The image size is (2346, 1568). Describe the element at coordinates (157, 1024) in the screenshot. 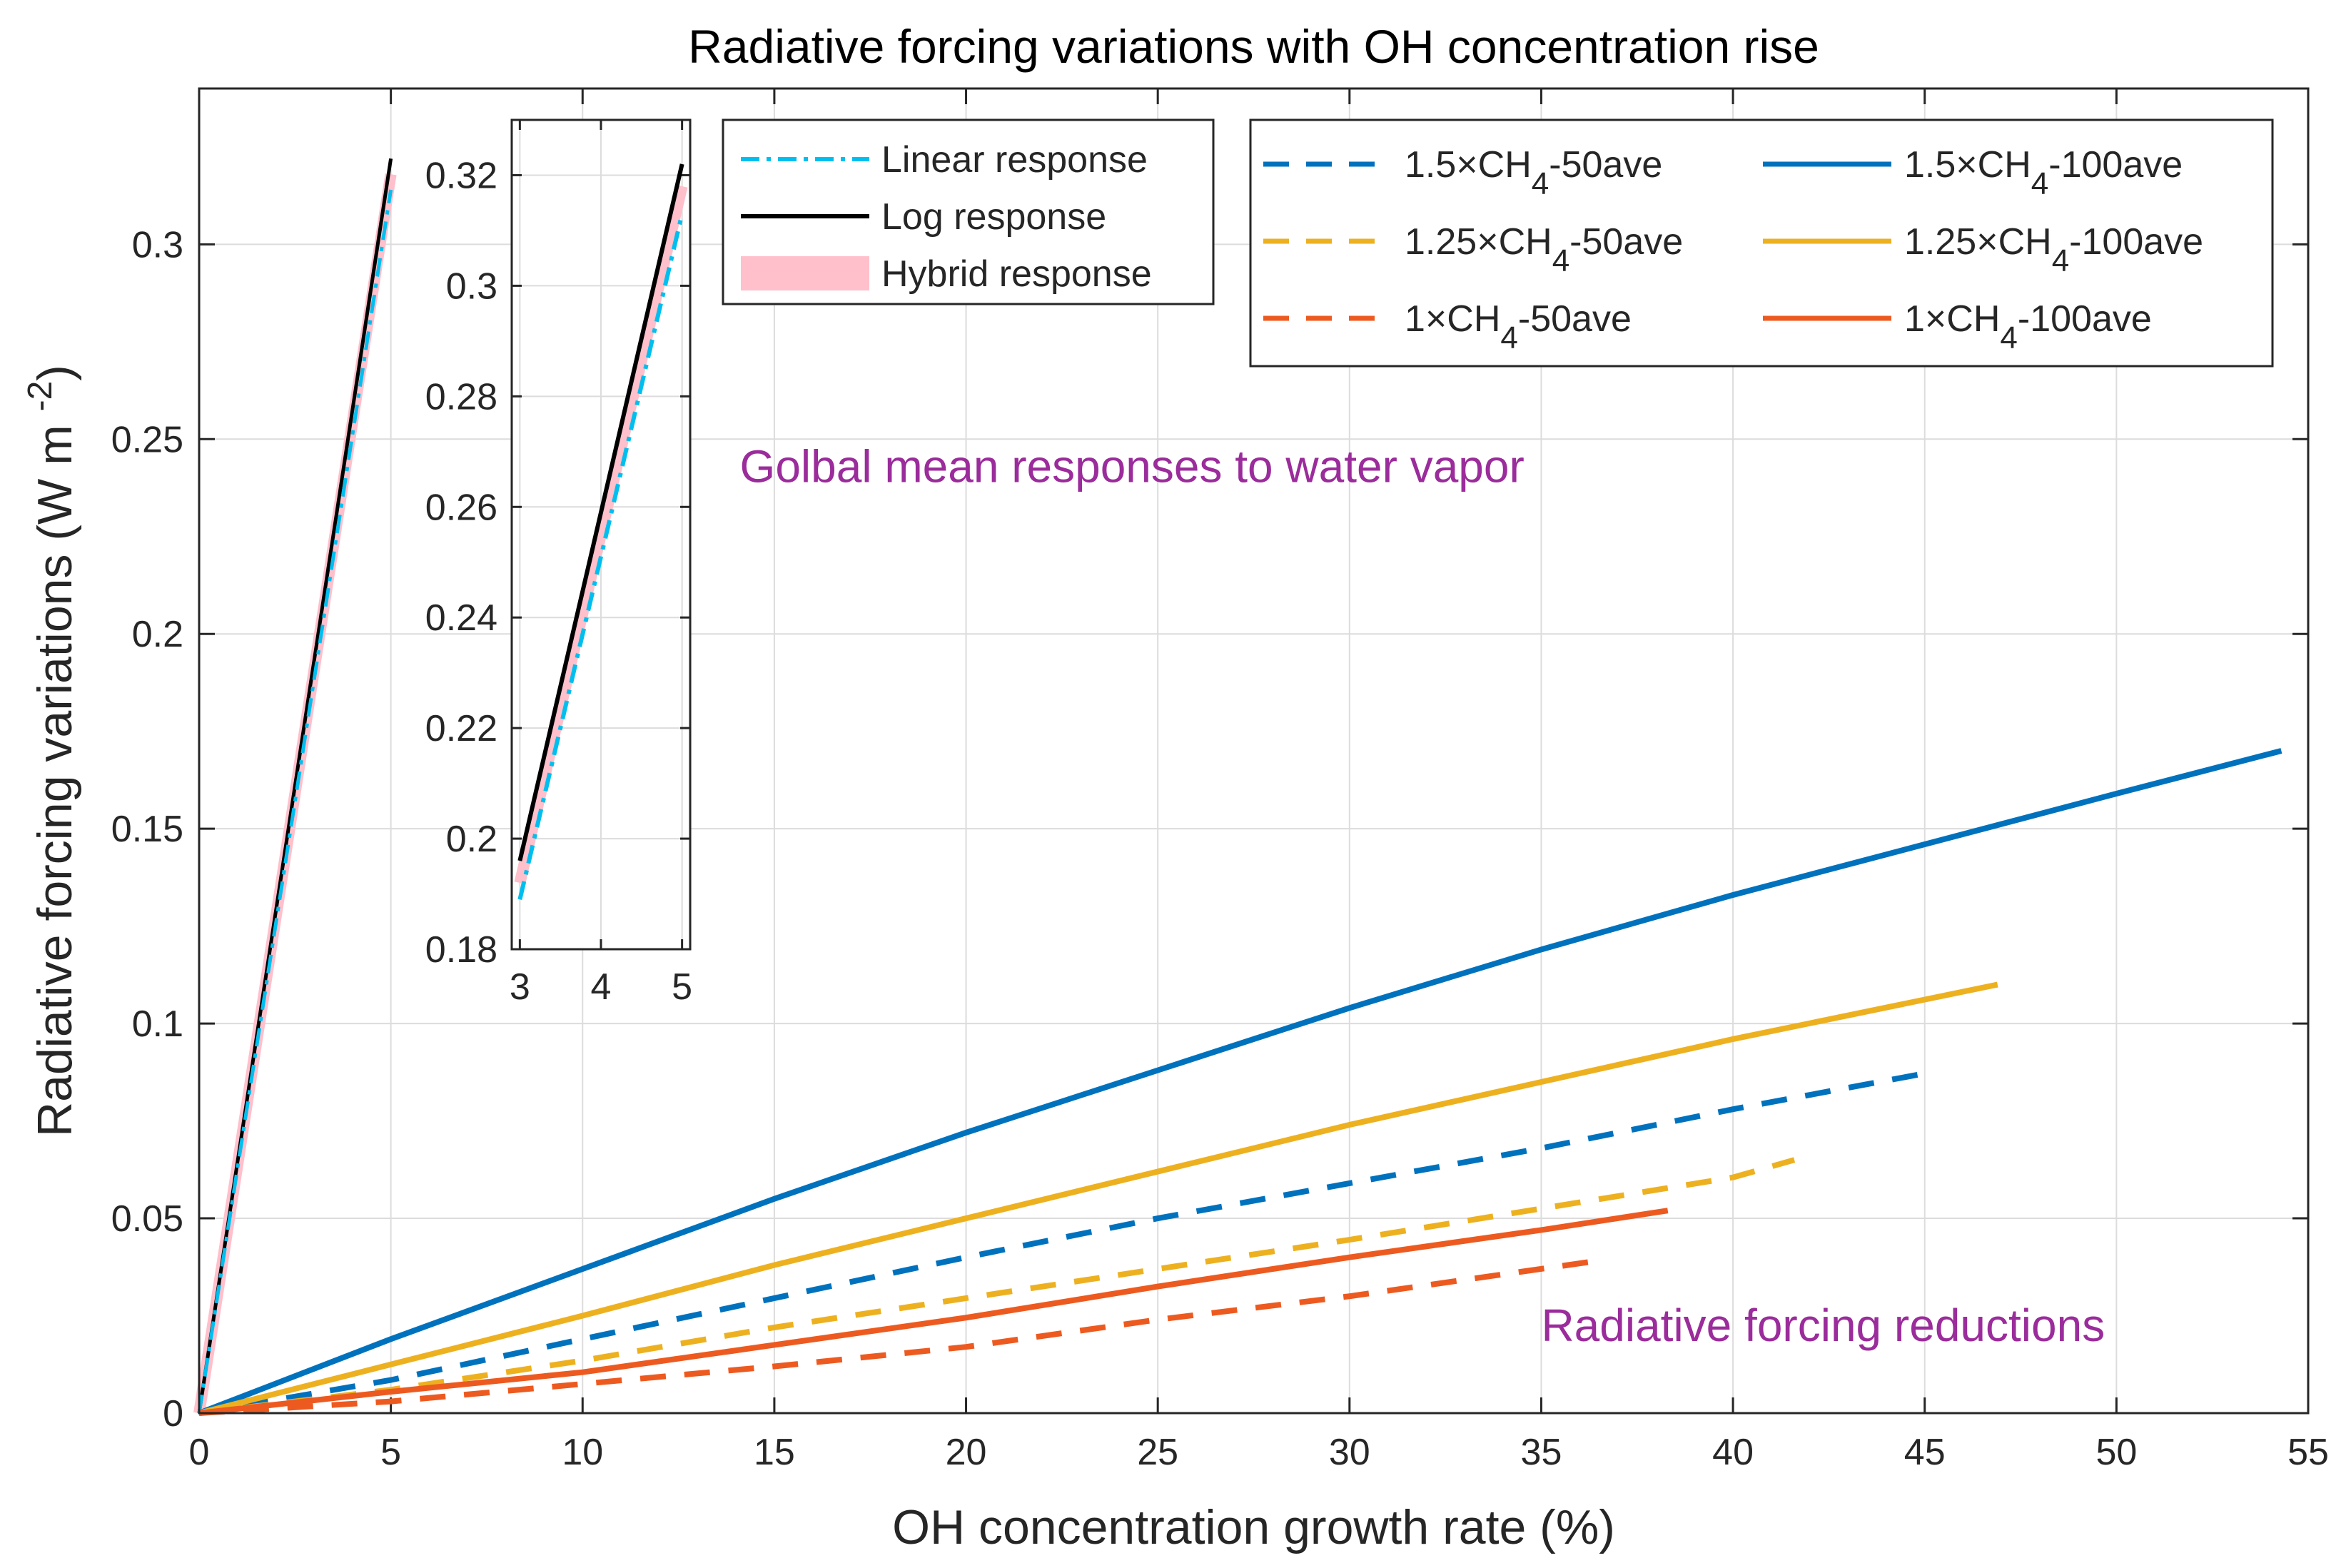

I see `y-tick-label: 0.1` at that location.